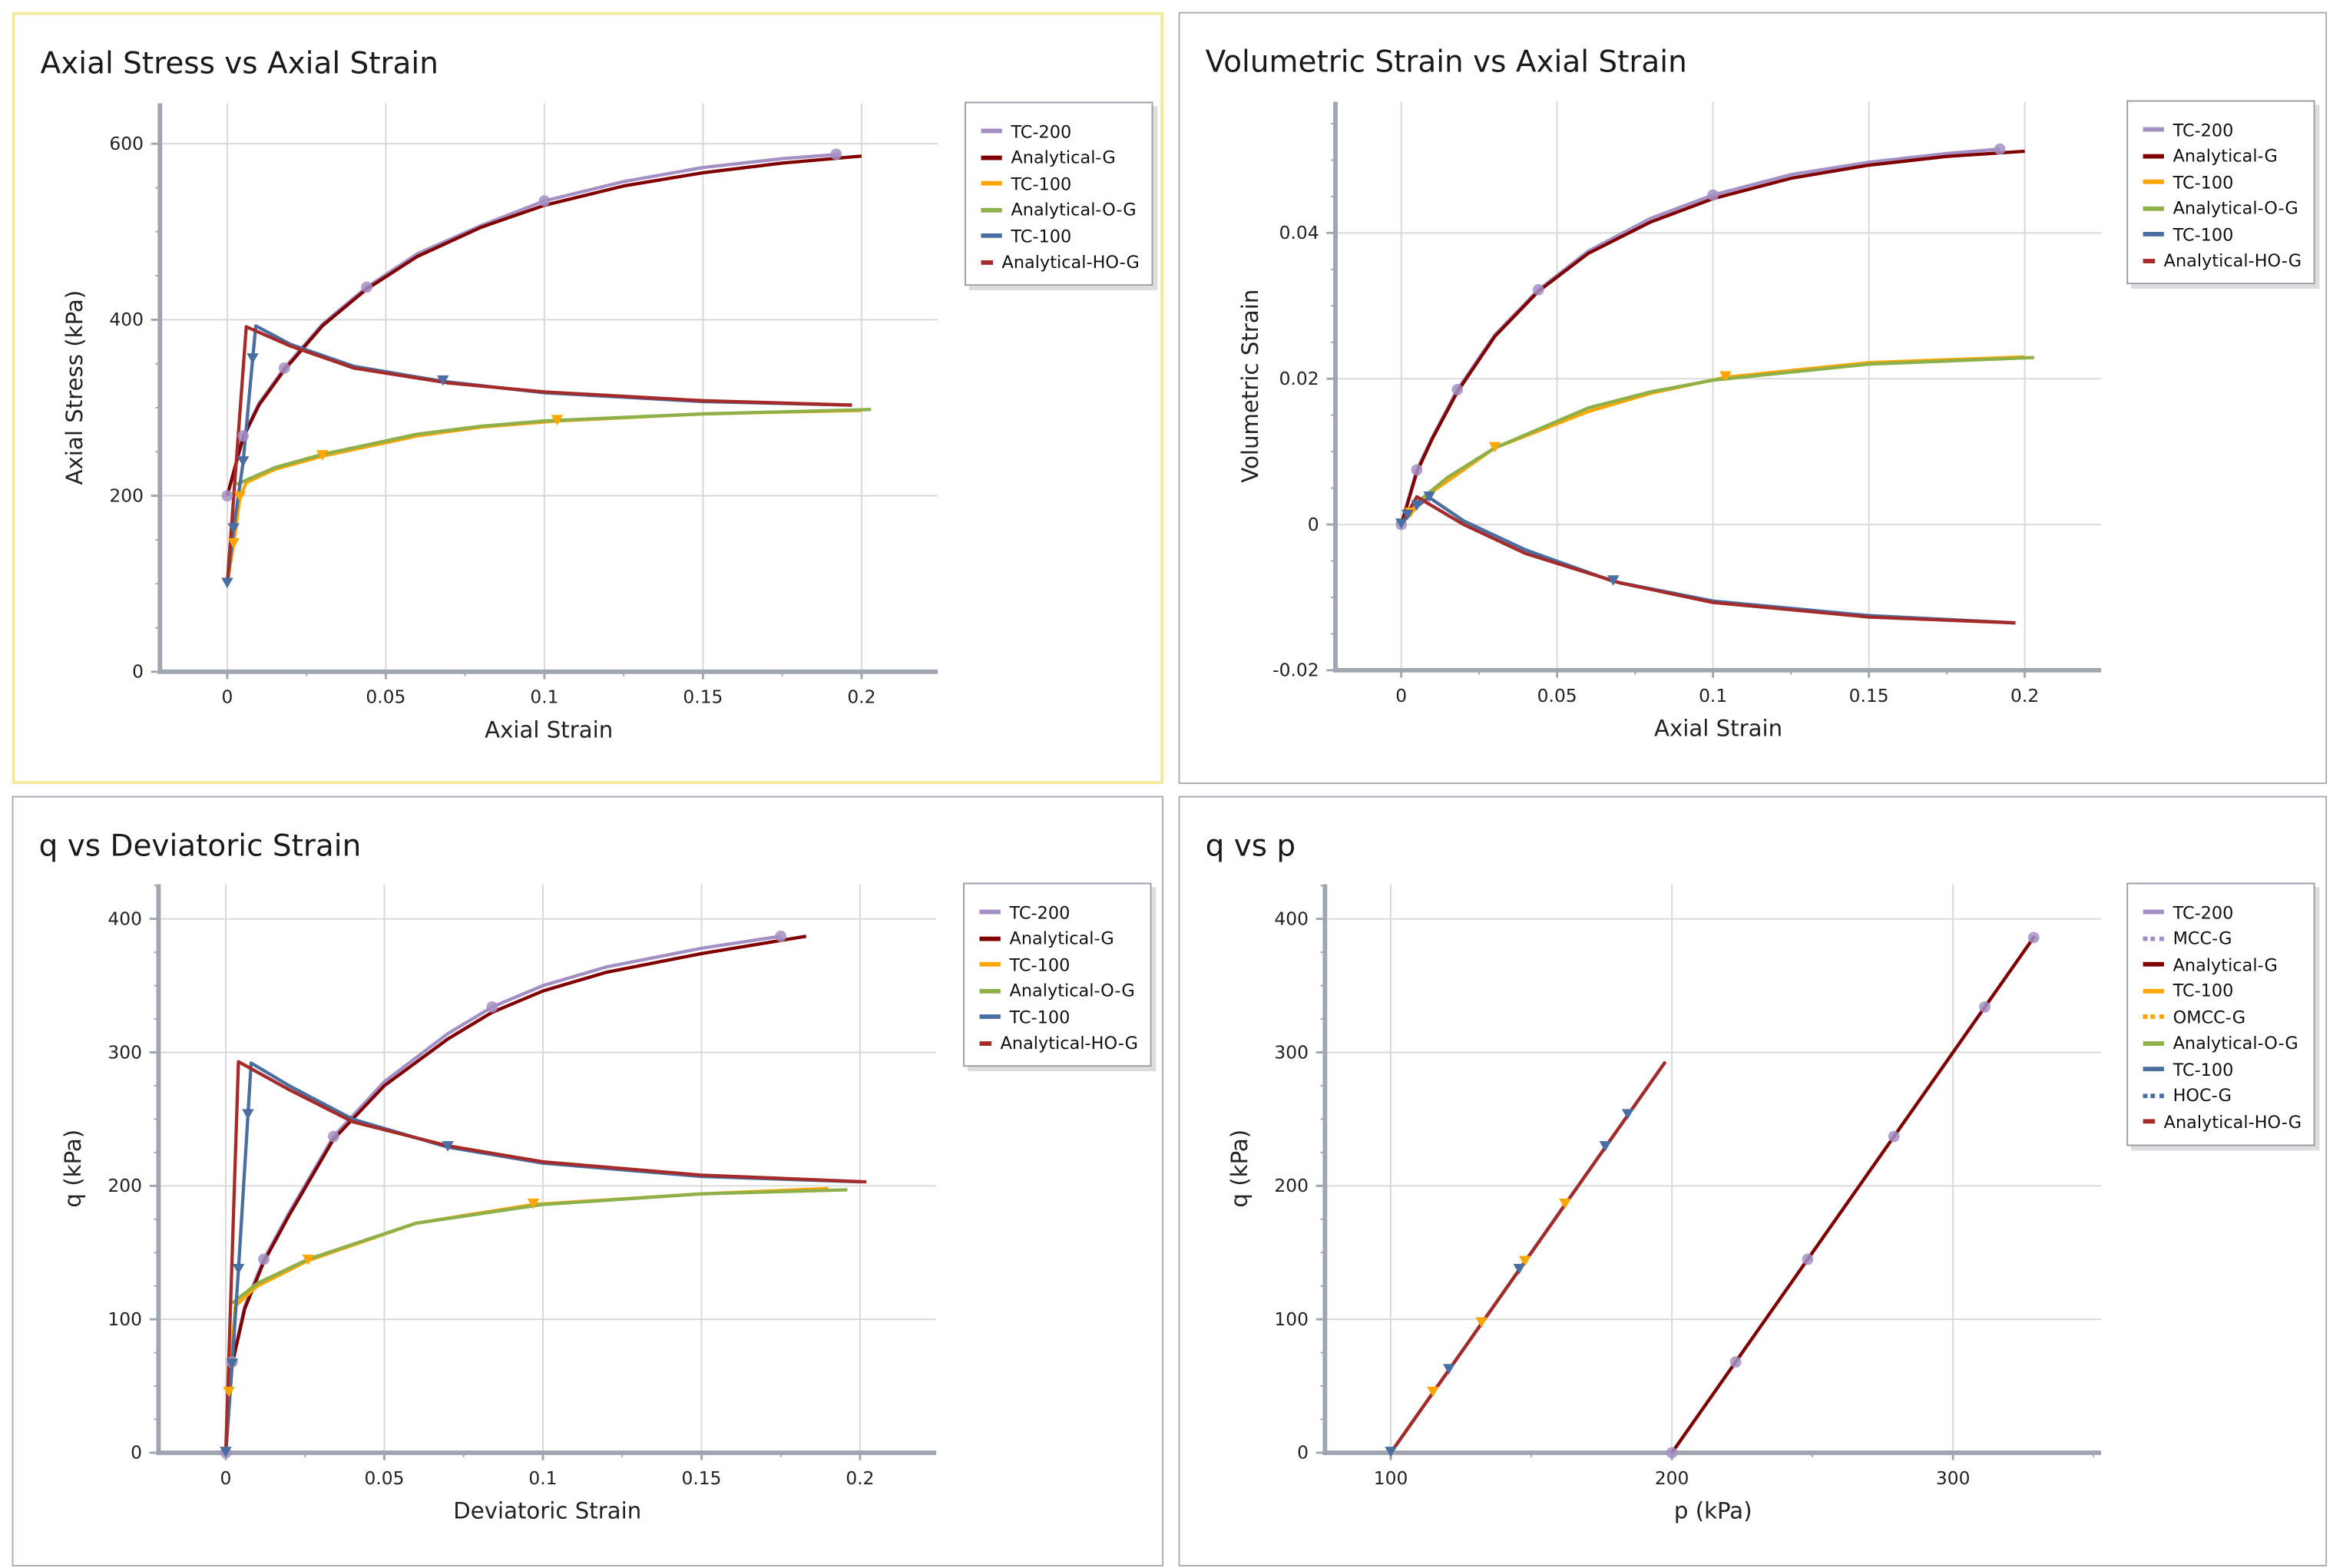 This screenshot has height=1568, width=2333. What do you see at coordinates (2232, 1122) in the screenshot?
I see `legend-label: Analytical-HO-G` at bounding box center [2232, 1122].